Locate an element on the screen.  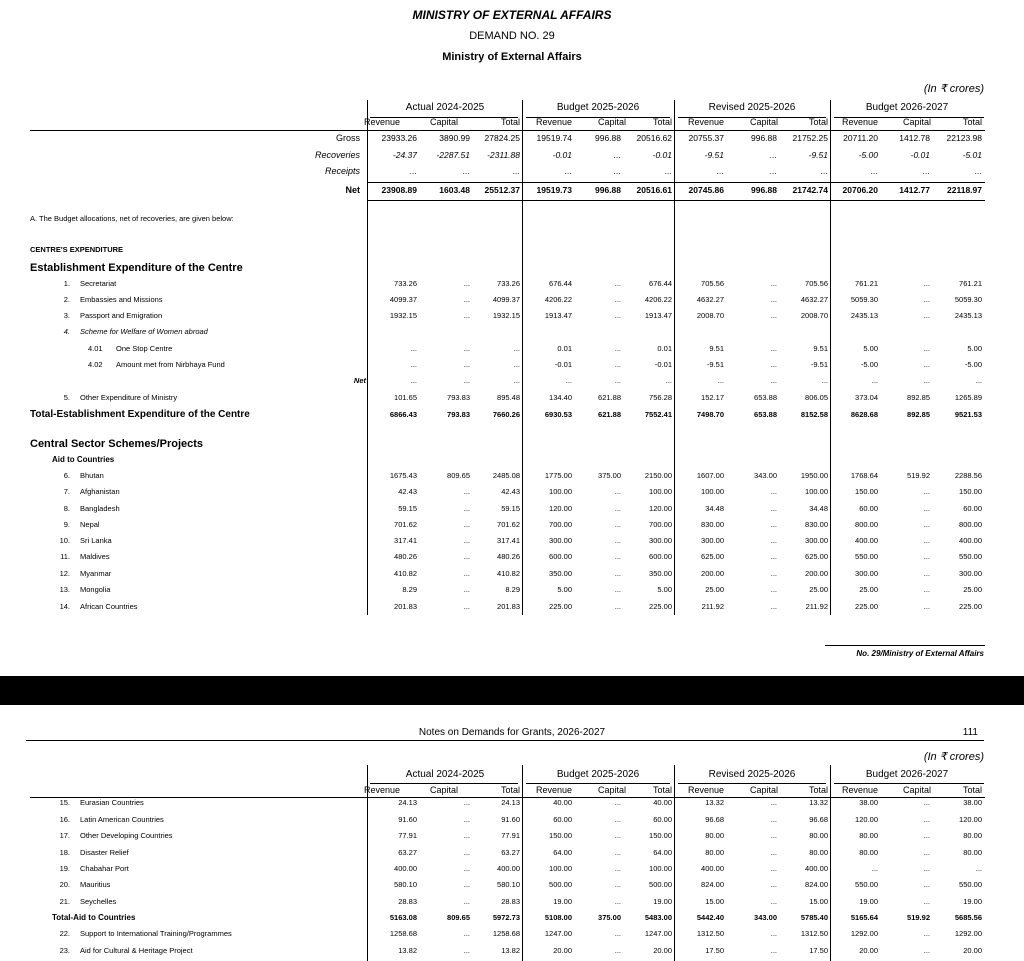
cell-value: 59.15 is located at coordinates (407, 508).